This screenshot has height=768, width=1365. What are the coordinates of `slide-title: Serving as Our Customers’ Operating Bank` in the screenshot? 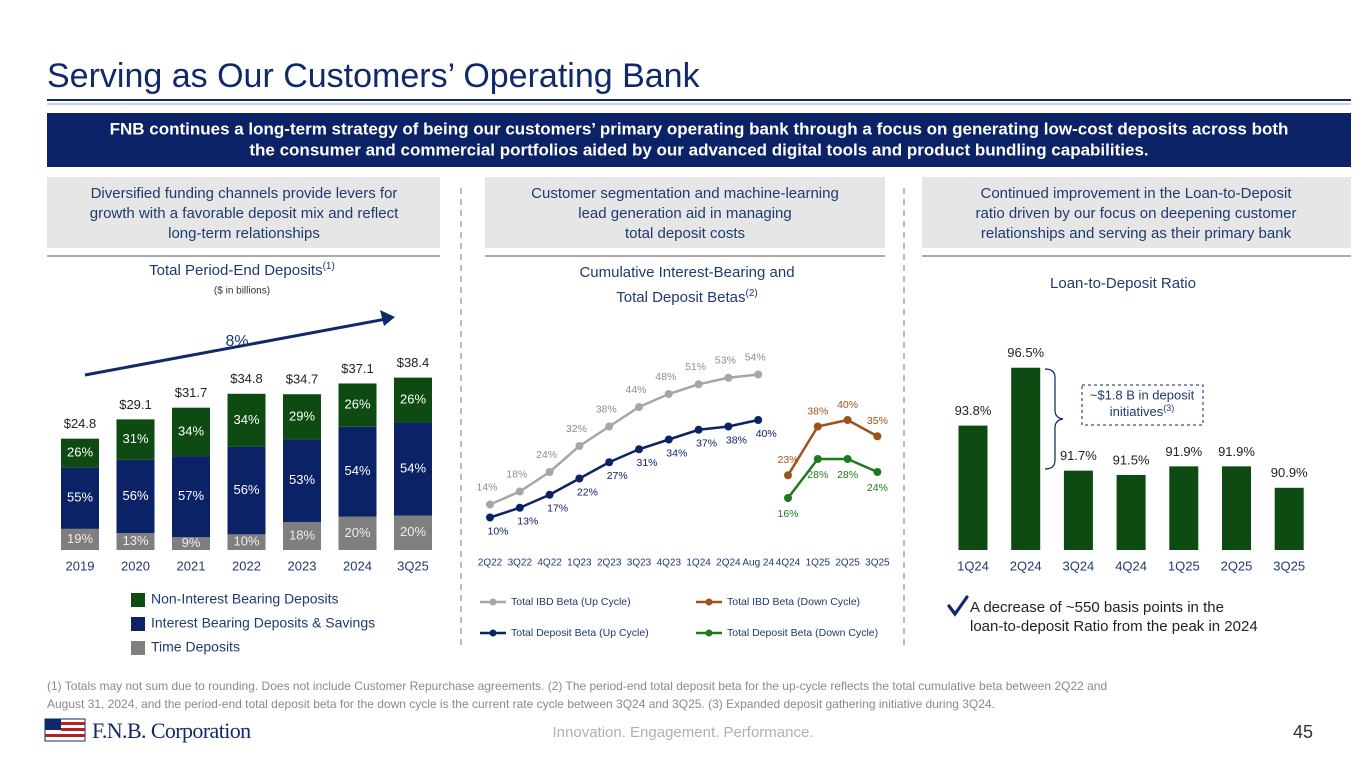 It's located at (374, 76).